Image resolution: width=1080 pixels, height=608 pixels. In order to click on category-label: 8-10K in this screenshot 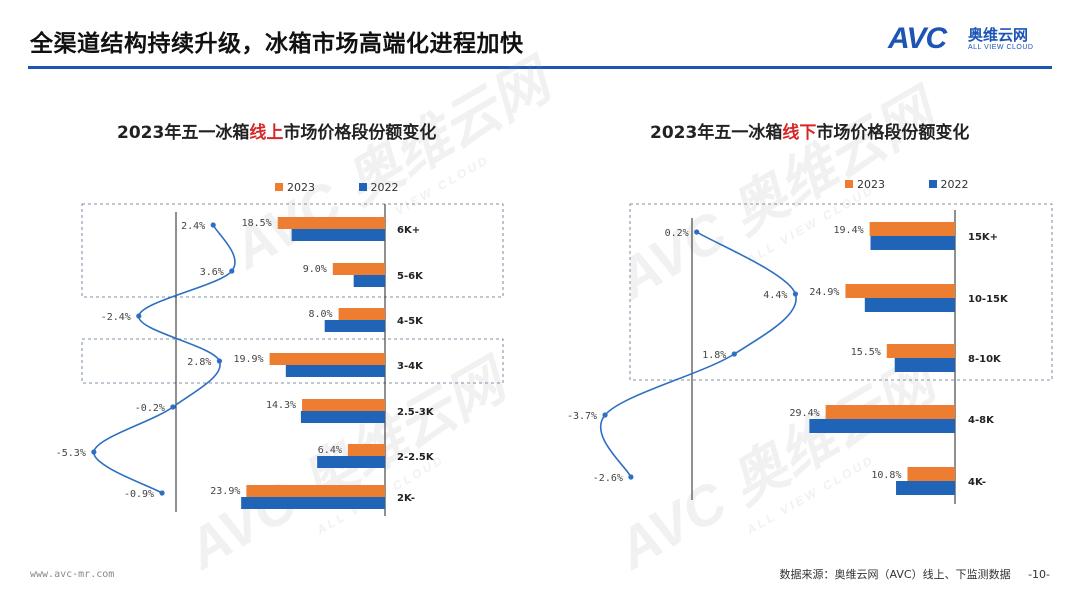, I will do `click(985, 359)`.